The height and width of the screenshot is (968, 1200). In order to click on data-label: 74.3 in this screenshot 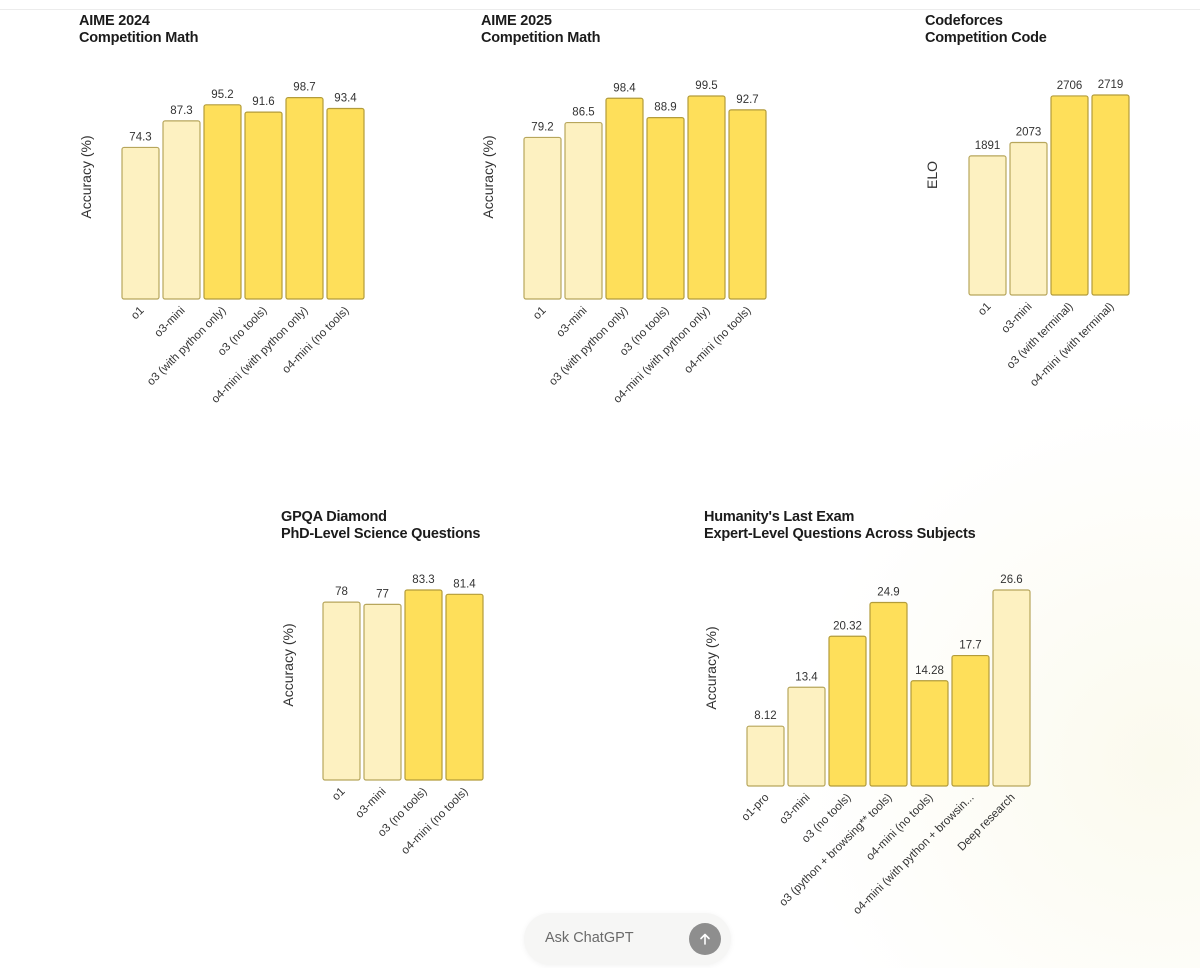, I will do `click(140, 137)`.